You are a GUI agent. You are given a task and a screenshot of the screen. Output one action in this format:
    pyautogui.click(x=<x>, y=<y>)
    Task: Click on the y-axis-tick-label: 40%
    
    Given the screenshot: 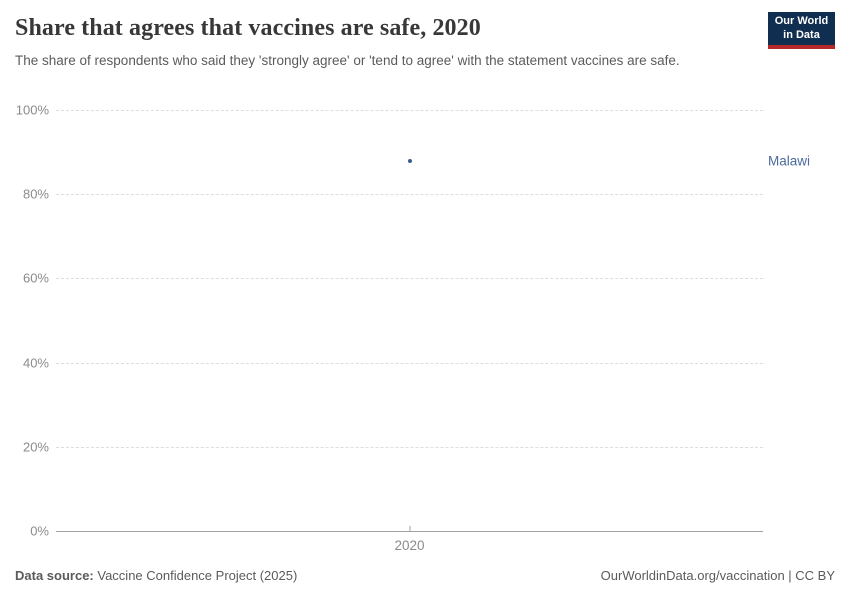 What is the action you would take?
    pyautogui.click(x=35, y=363)
    